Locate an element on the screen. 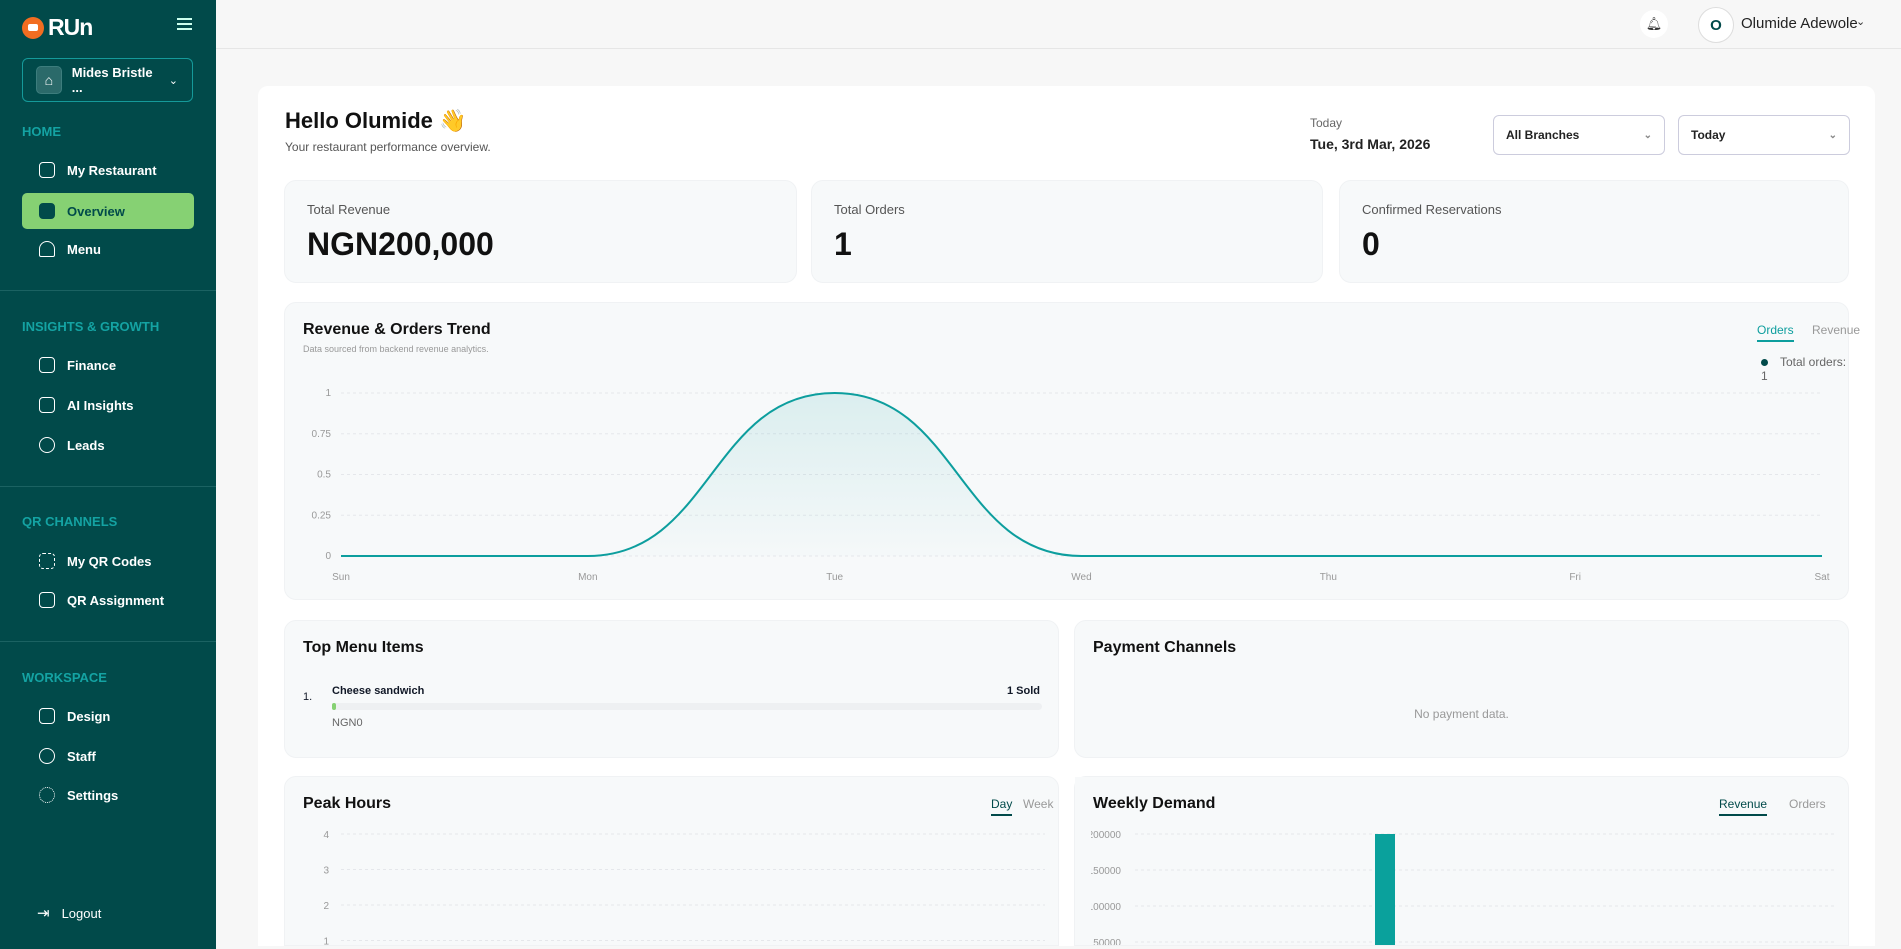 The width and height of the screenshot is (1901, 949). store-icon is located at coordinates (47, 170).